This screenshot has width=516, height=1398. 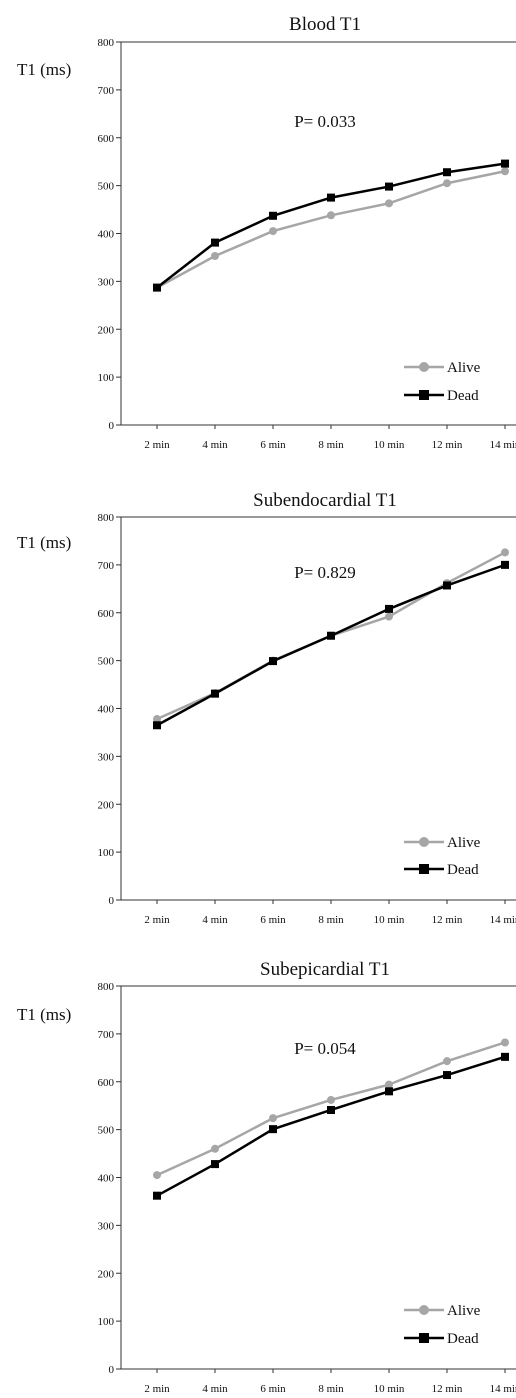 I want to click on chart-title: Blood T1, so click(x=325, y=24).